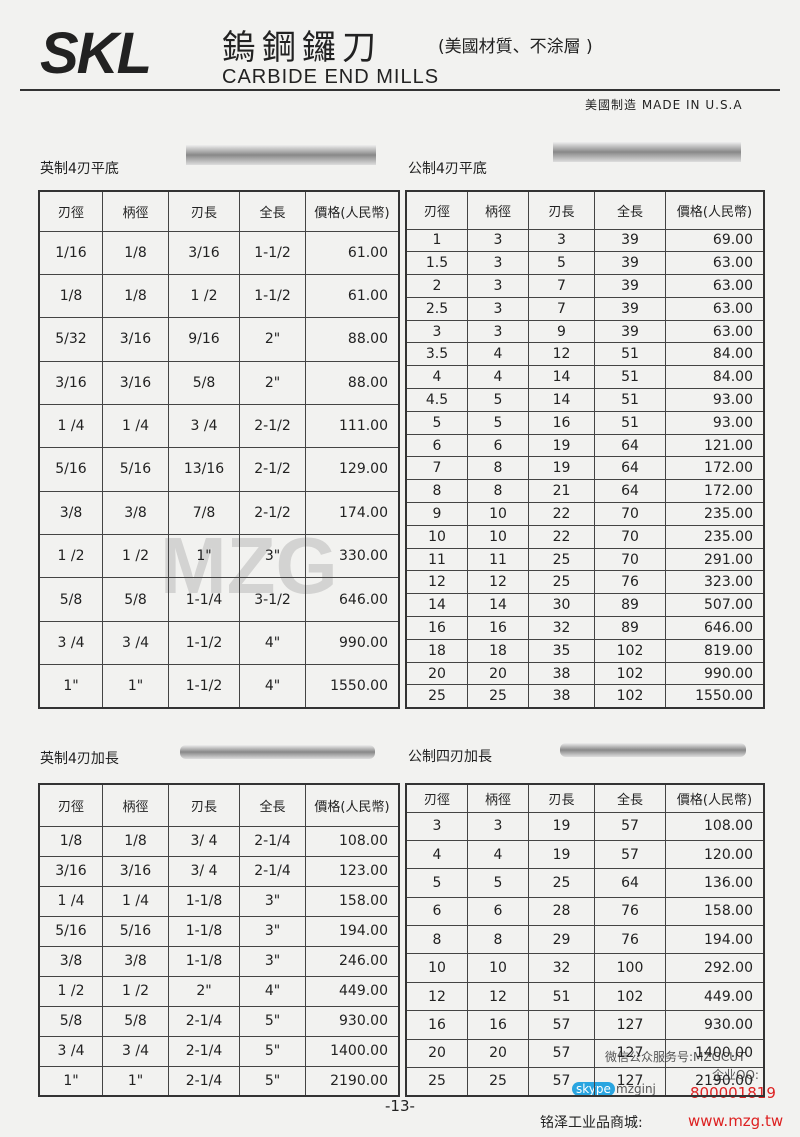  Describe the element at coordinates (272, 382) in the screenshot. I see `cell: 2"` at that location.